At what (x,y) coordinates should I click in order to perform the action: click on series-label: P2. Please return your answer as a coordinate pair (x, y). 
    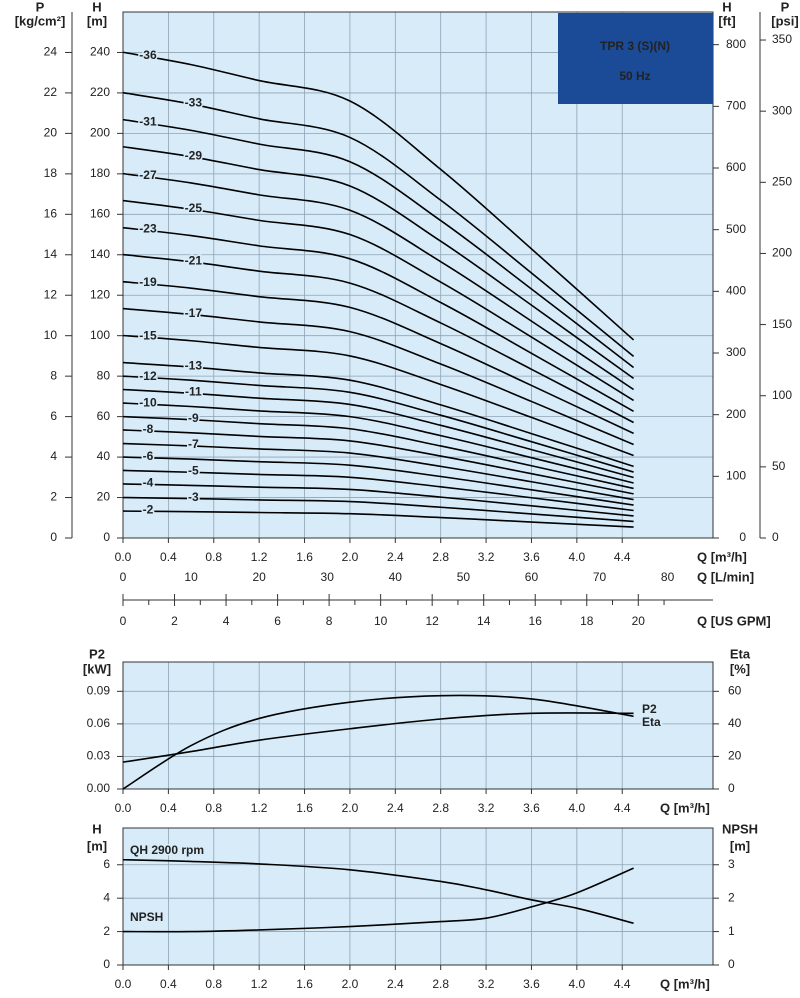
    Looking at the image, I should click on (649, 709).